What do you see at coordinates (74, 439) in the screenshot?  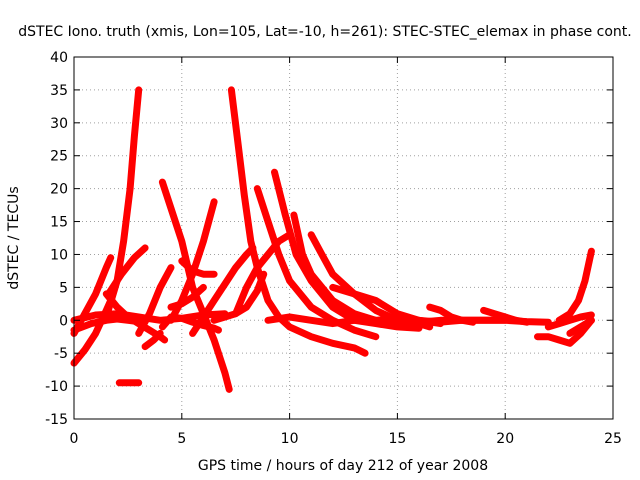 I see `x-tick-label: 0` at bounding box center [74, 439].